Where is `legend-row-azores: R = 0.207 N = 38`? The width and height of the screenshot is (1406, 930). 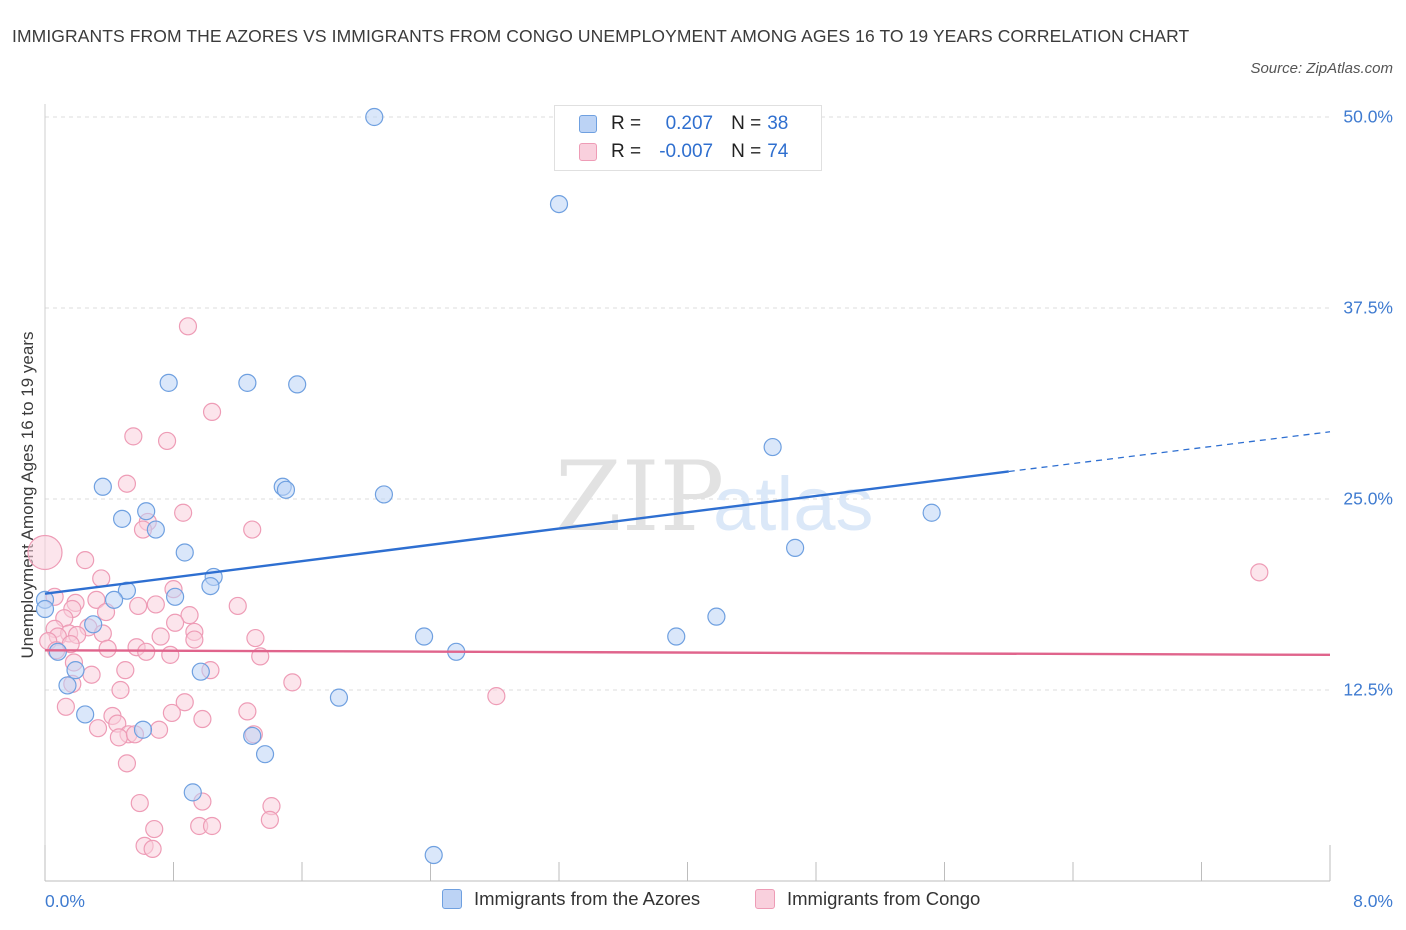
legend-row-azores: R = 0.207 N = 38 is located at coordinates (683, 124).